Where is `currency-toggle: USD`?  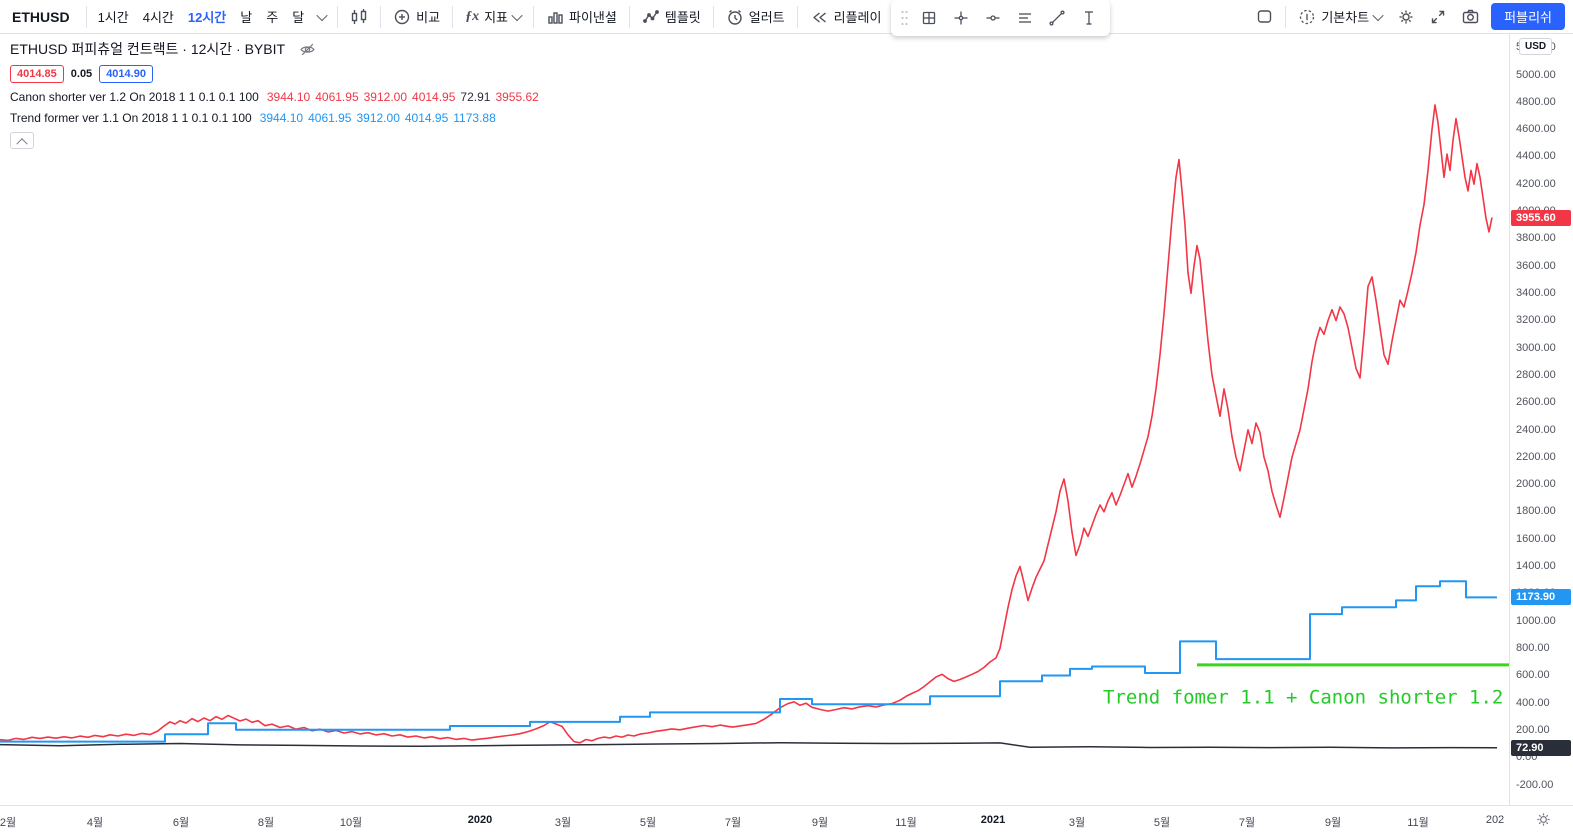 currency-toggle: USD is located at coordinates (1536, 46).